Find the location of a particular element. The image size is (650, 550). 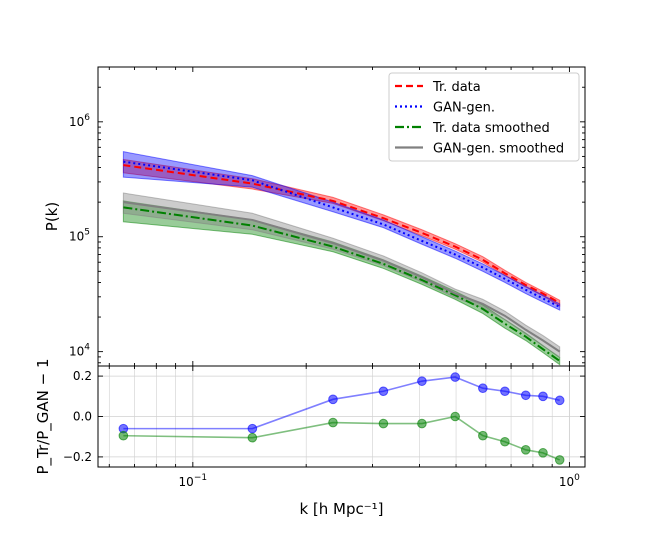

legend-box is located at coordinates (484, 117).